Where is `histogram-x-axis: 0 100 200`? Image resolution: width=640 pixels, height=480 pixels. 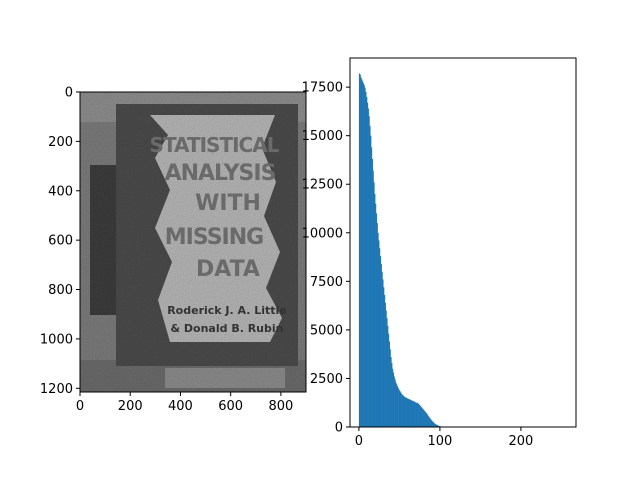 histogram-x-axis: 0 100 200 is located at coordinates (444, 438).